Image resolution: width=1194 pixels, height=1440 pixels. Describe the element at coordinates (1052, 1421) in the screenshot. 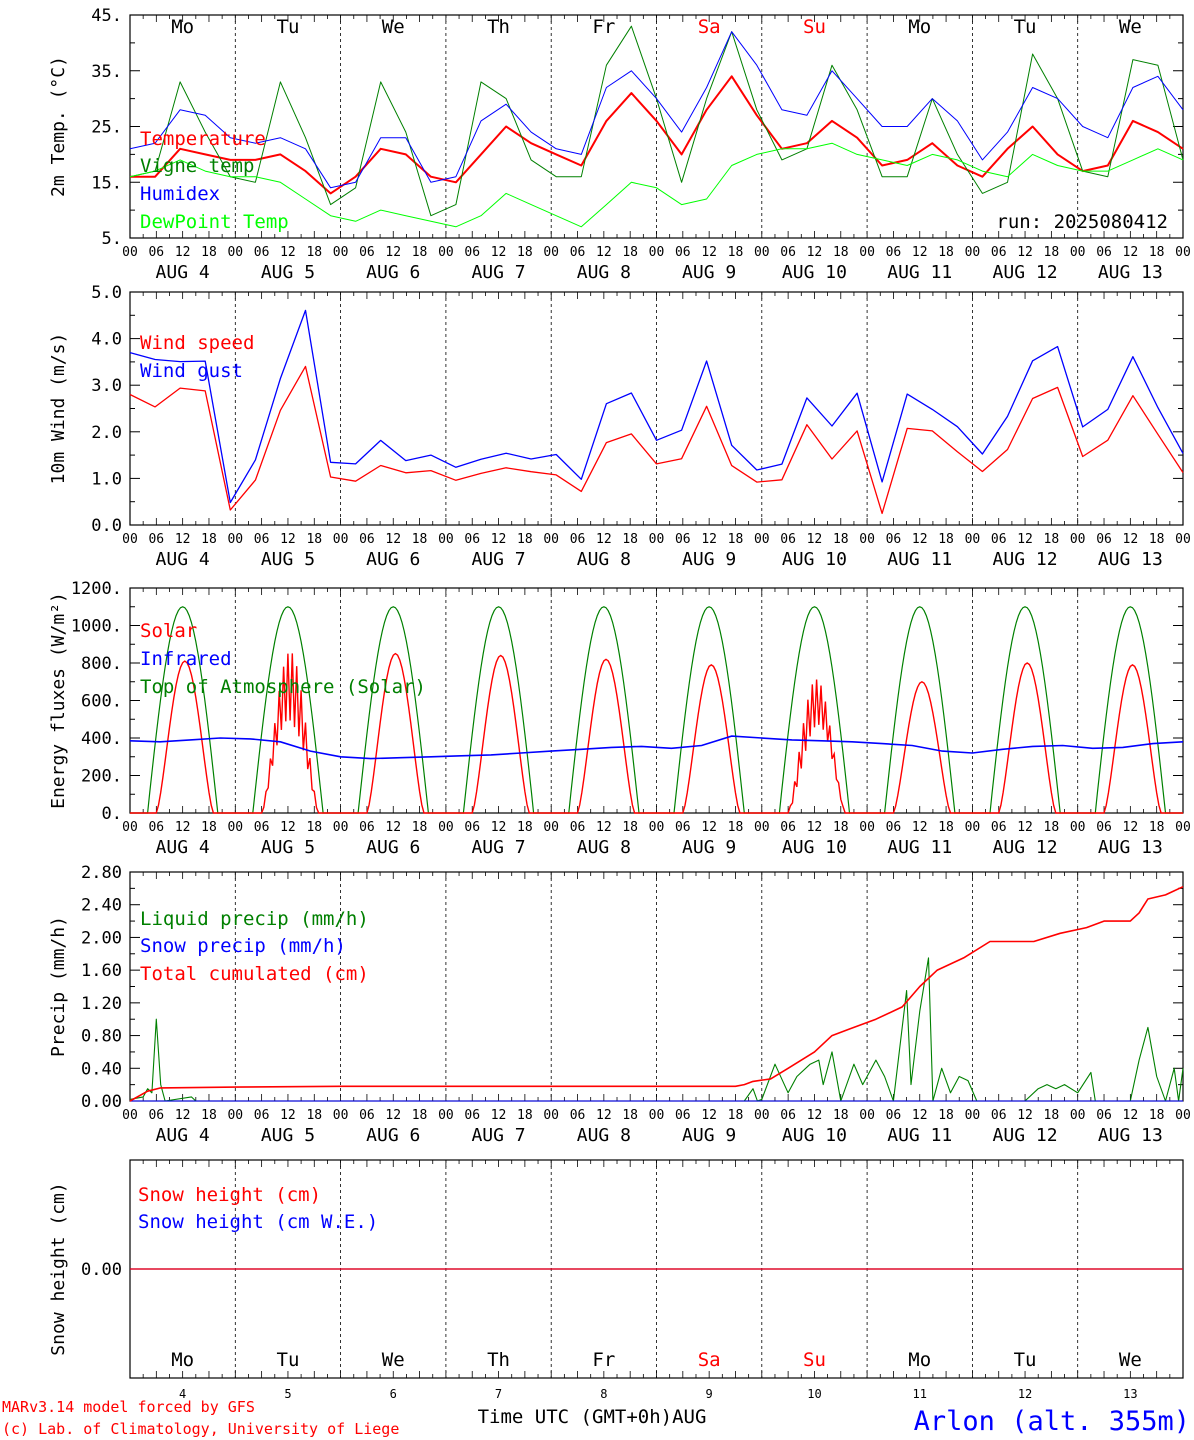

I see `location-label: Arlon (alt. 355m)` at that location.